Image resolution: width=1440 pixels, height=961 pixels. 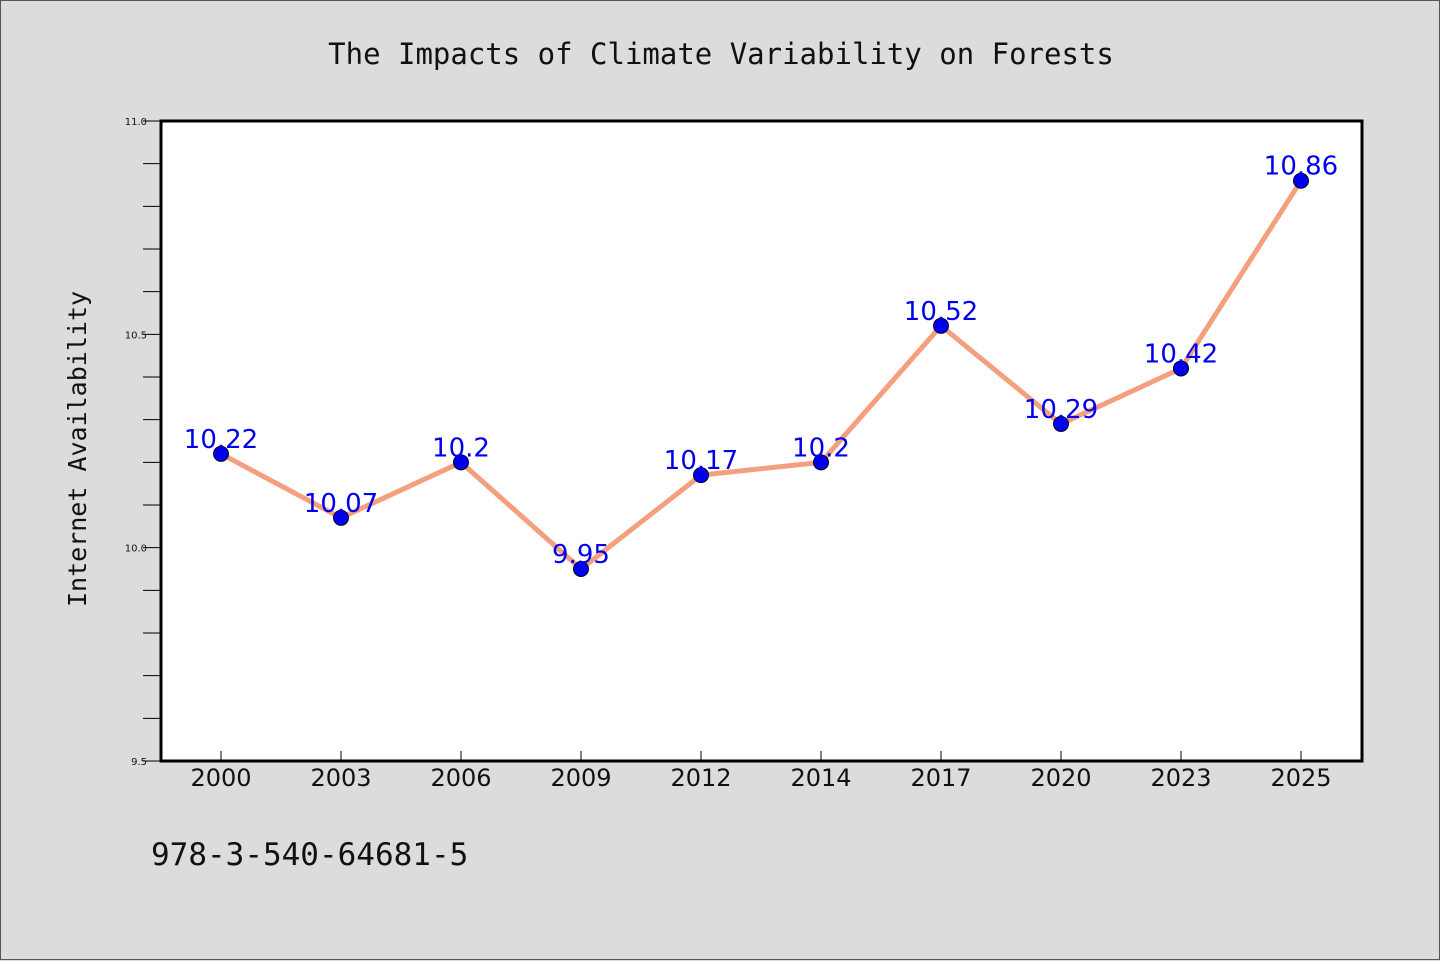 I want to click on y-tick-label: 11.0, so click(x=136, y=122).